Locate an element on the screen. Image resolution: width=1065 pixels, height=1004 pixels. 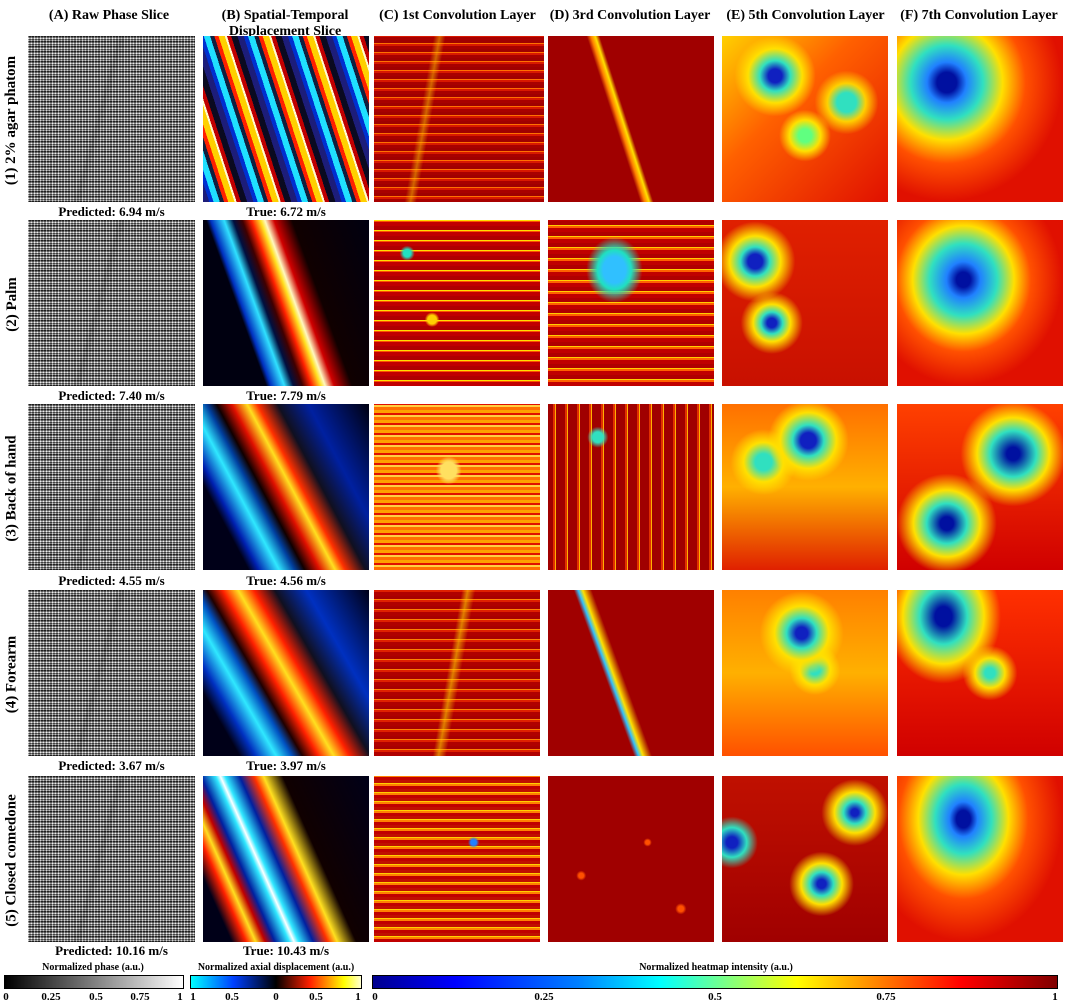
row-label-back-of-hand: (3) Back of hand is located at coordinates (11, 488).